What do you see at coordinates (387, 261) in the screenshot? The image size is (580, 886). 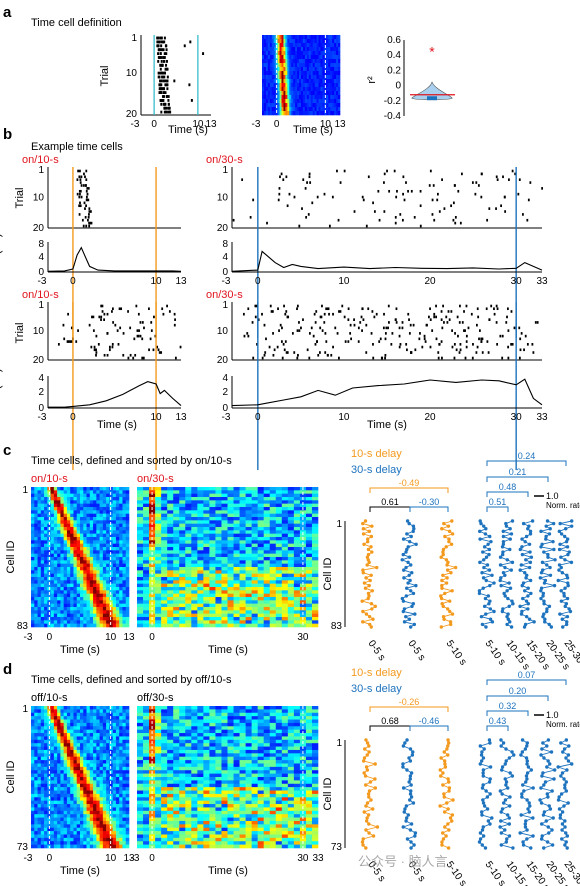 I see `rate-curve` at bounding box center [387, 261].